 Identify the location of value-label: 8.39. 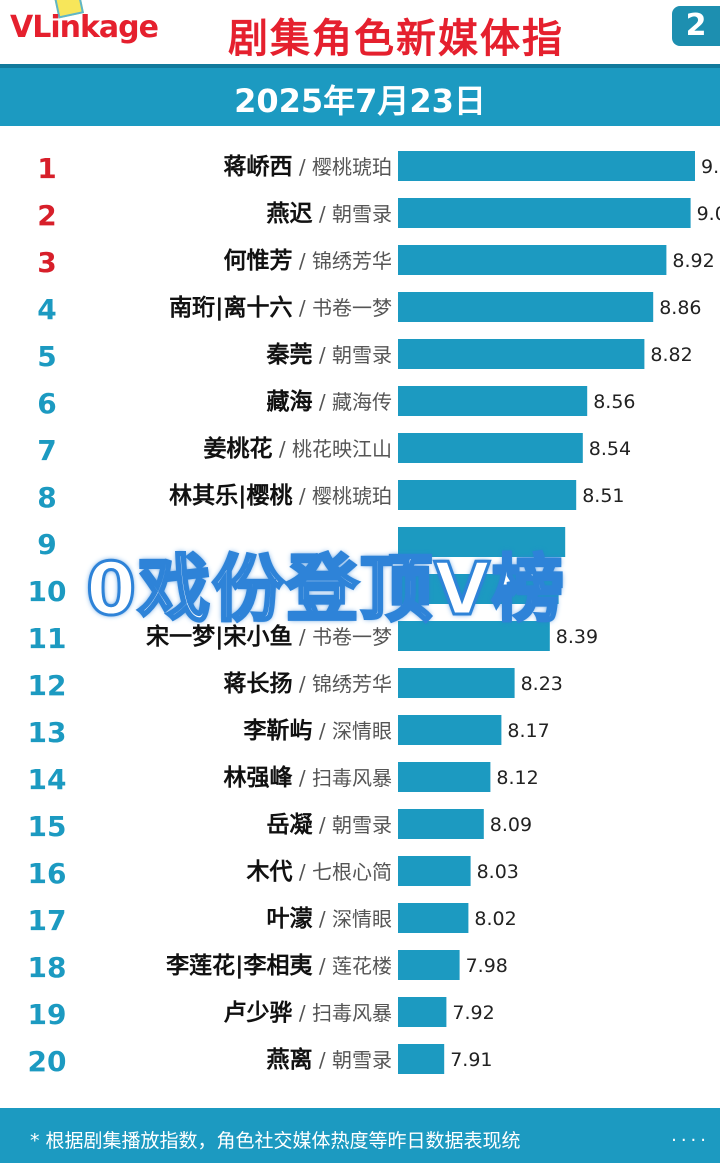
(577, 637).